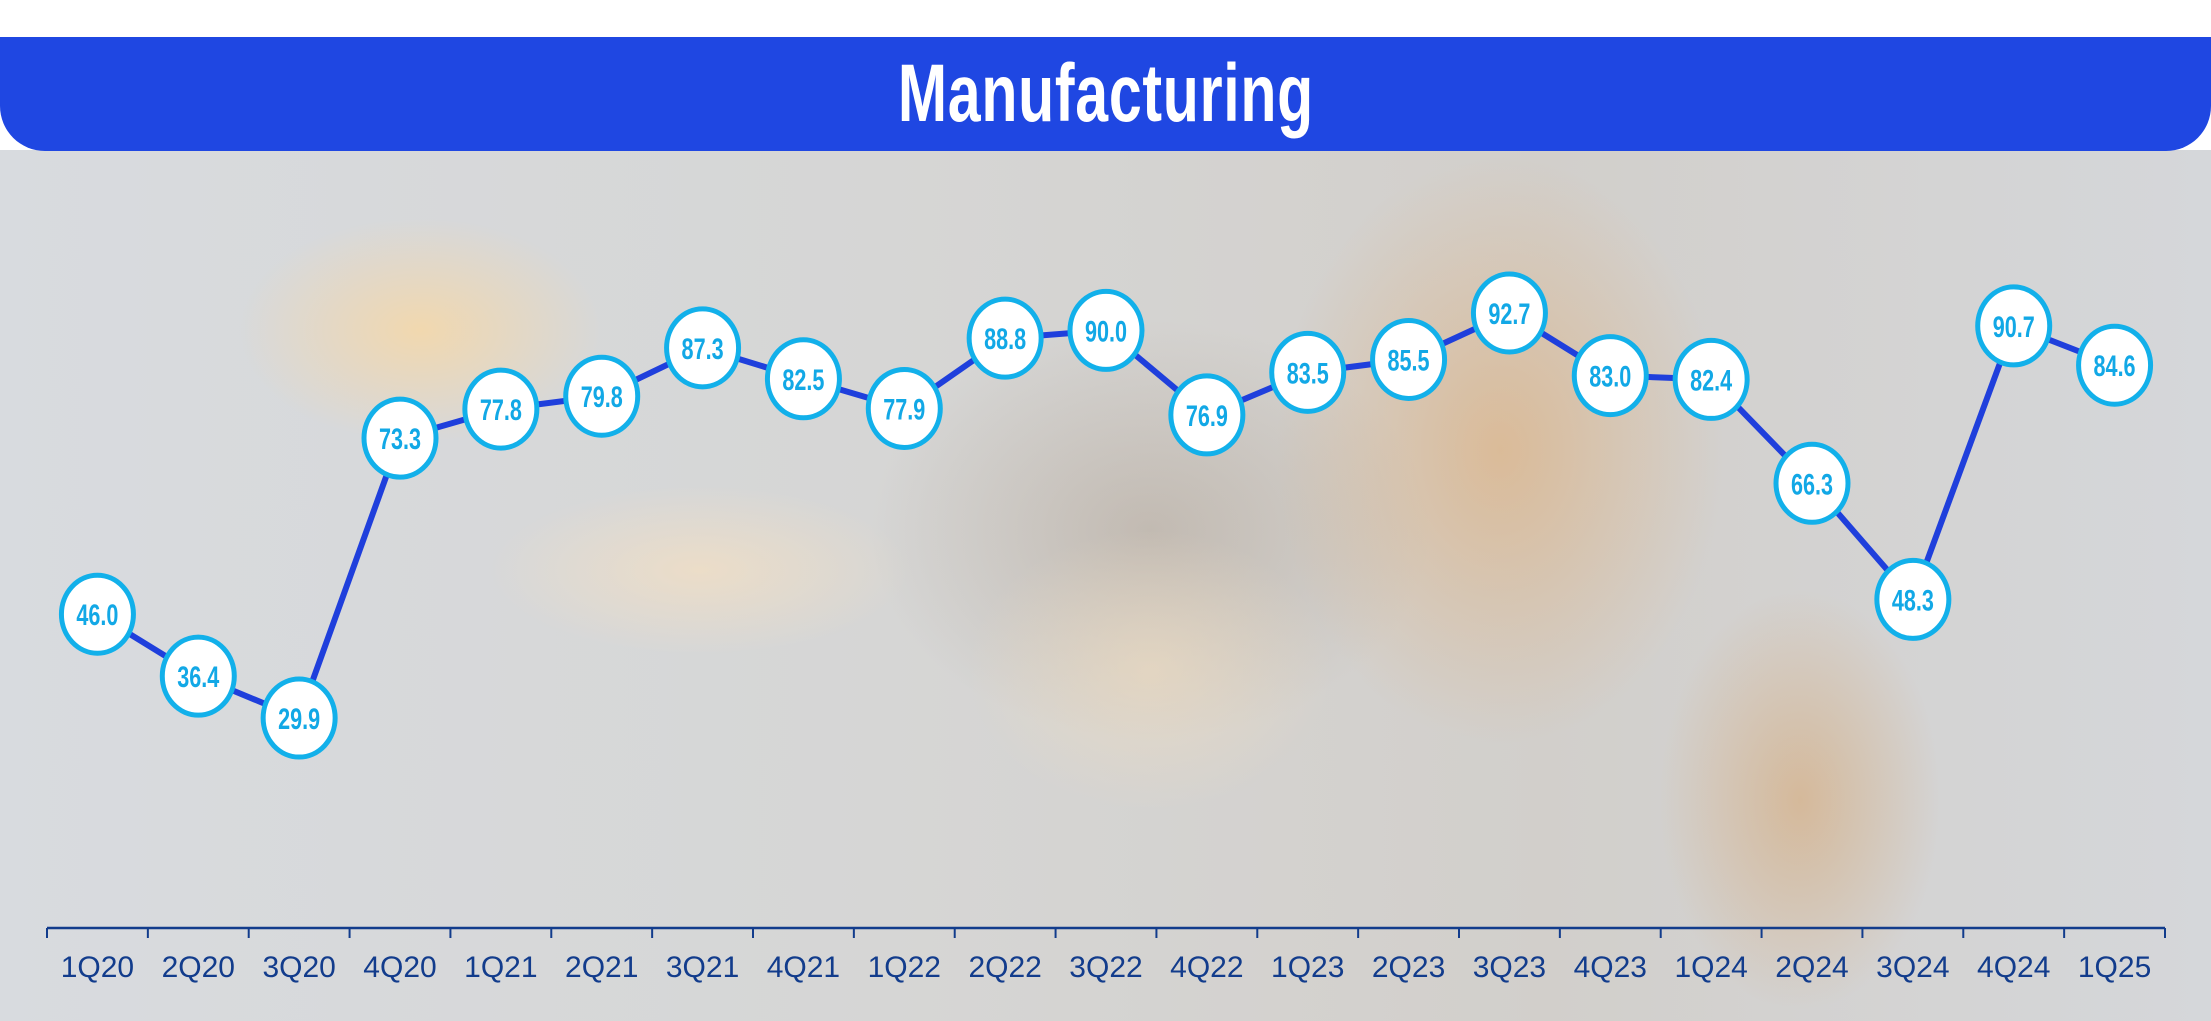  What do you see at coordinates (1004, 967) in the screenshot?
I see `x-tick-label: 2Q22` at bounding box center [1004, 967].